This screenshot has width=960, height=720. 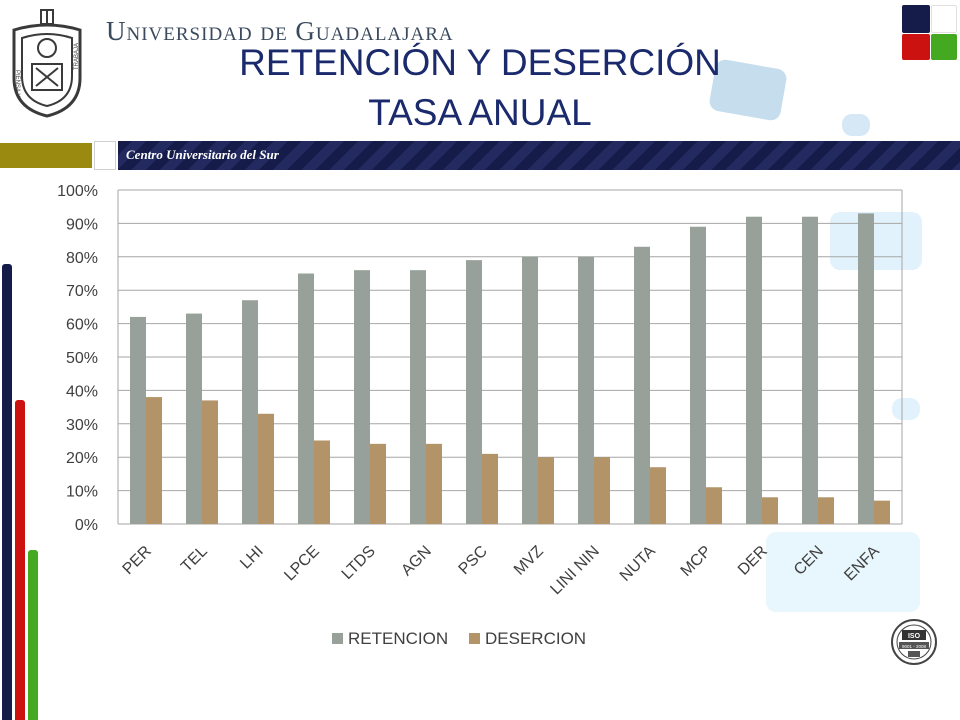 I want to click on x-tick-label: LPCE, so click(x=302, y=564).